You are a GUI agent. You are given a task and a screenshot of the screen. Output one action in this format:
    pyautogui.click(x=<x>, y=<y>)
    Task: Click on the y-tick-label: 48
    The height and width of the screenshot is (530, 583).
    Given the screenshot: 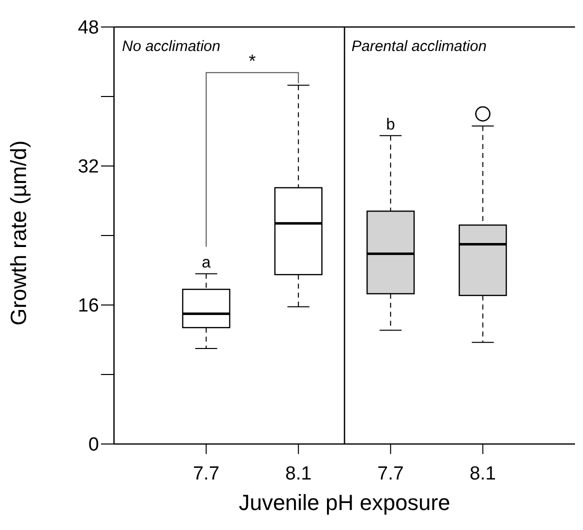 What is the action you would take?
    pyautogui.click(x=88, y=28)
    